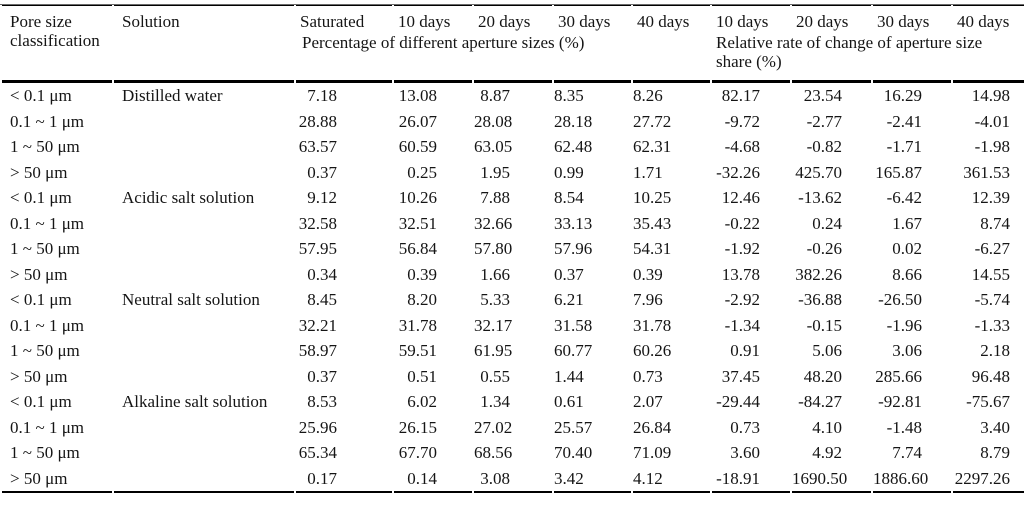 The height and width of the screenshot is (512, 1024). What do you see at coordinates (822, 376) in the screenshot?
I see `value-cell: 48.20` at bounding box center [822, 376].